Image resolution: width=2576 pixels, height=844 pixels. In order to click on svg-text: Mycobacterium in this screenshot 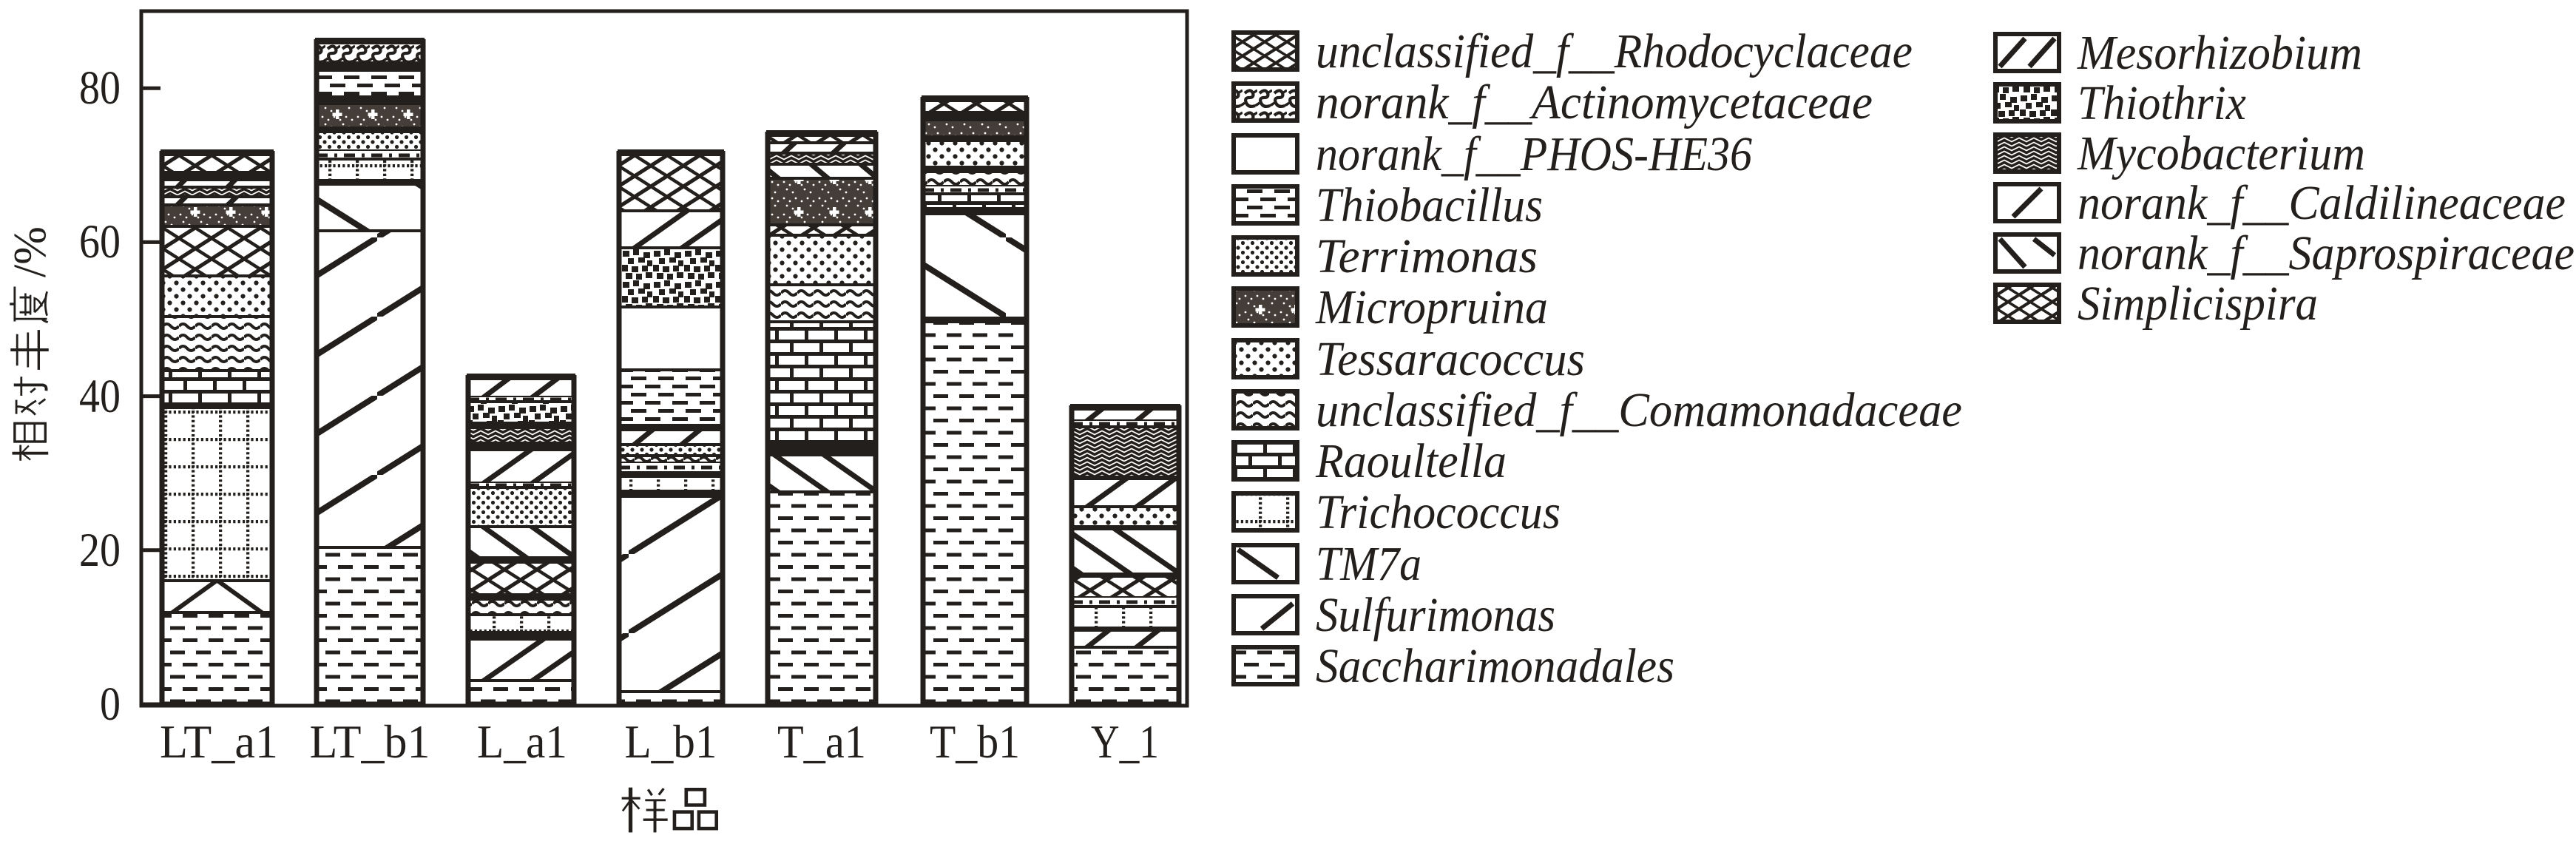, I will do `click(2221, 153)`.